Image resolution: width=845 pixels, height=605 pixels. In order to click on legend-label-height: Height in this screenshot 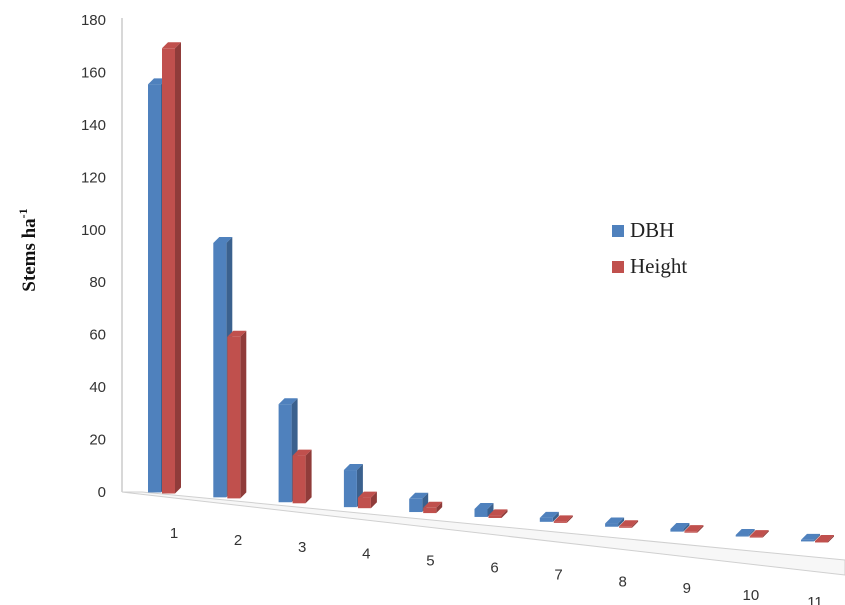, I will do `click(658, 266)`.